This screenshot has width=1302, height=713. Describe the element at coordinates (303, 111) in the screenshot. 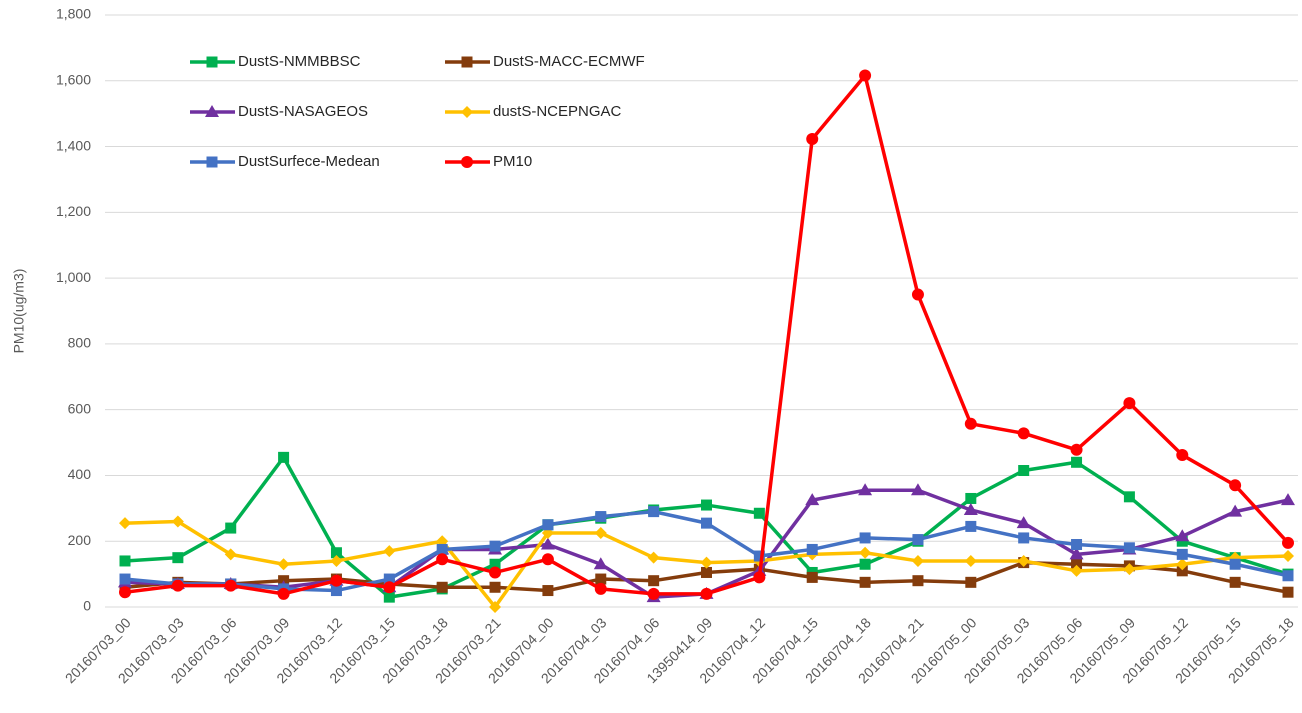

I see `legend-label: DustS-NASAGEOS` at that location.